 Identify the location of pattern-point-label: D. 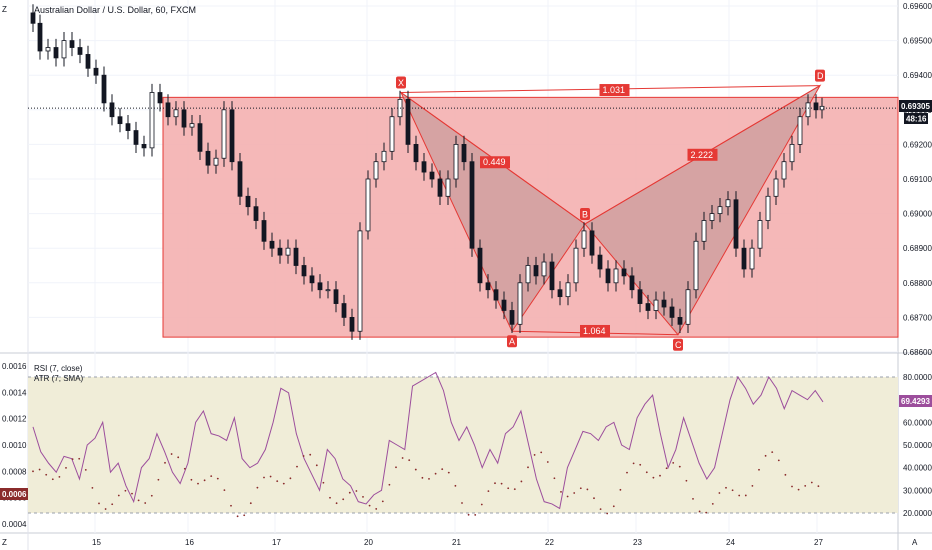
(820, 76).